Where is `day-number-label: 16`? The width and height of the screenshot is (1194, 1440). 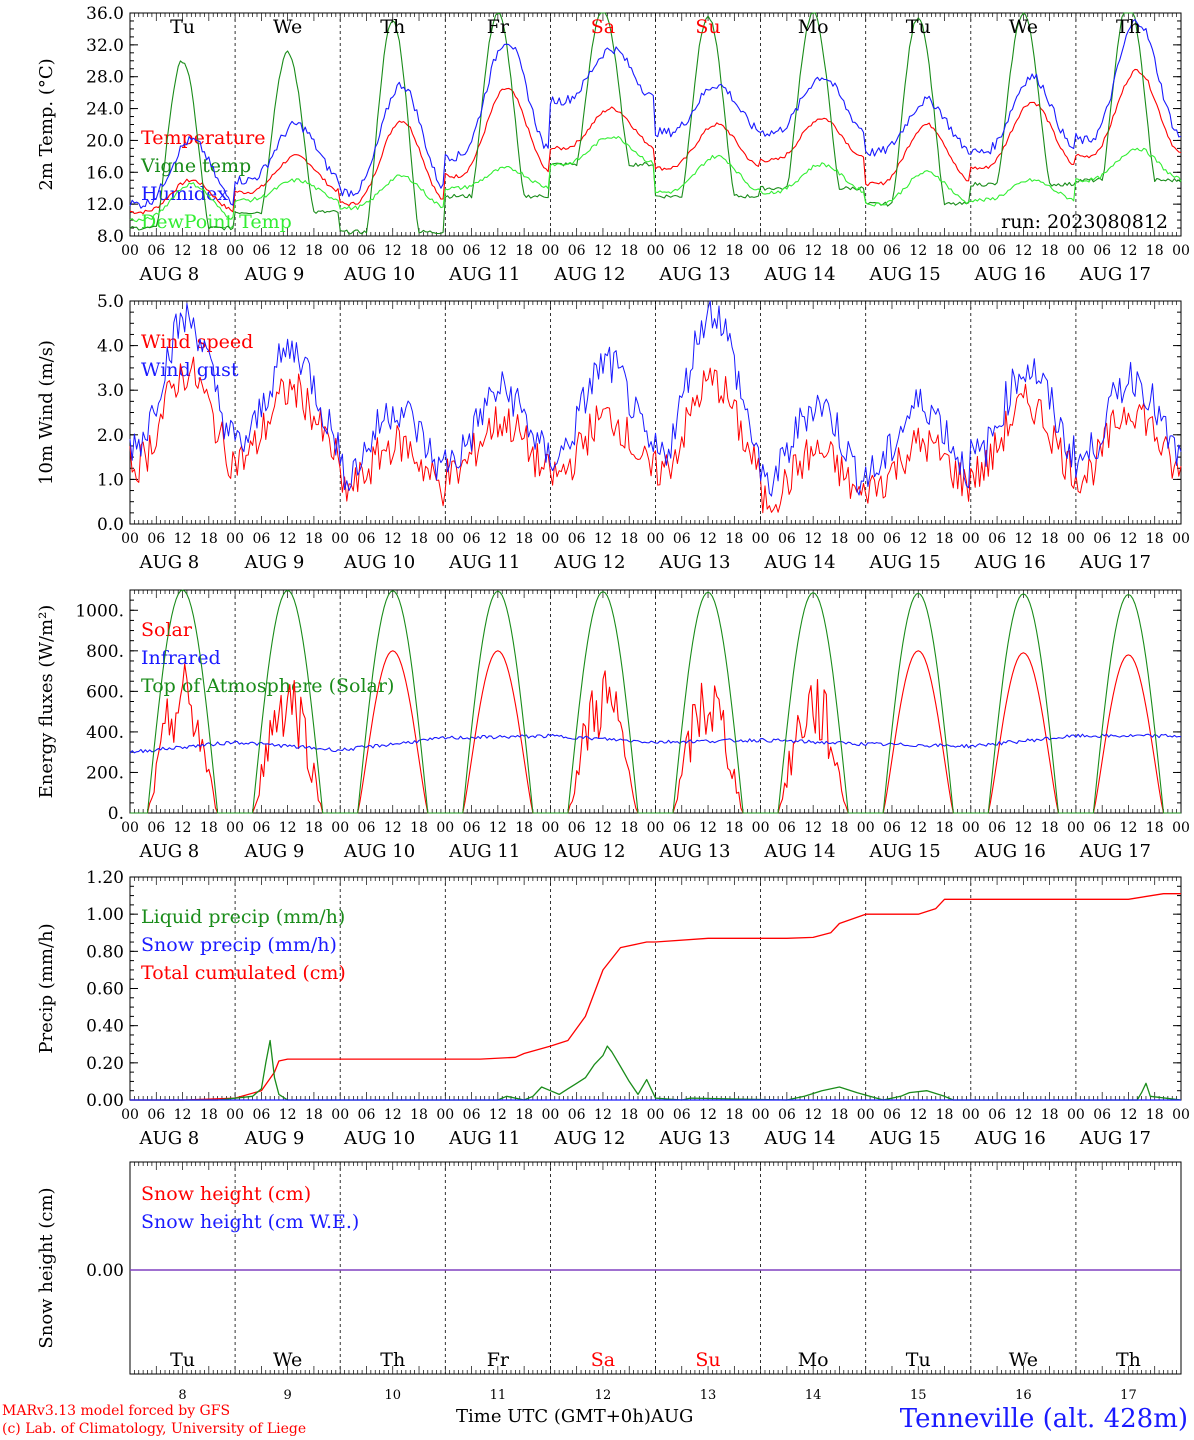
day-number-label: 16 is located at coordinates (1023, 1395).